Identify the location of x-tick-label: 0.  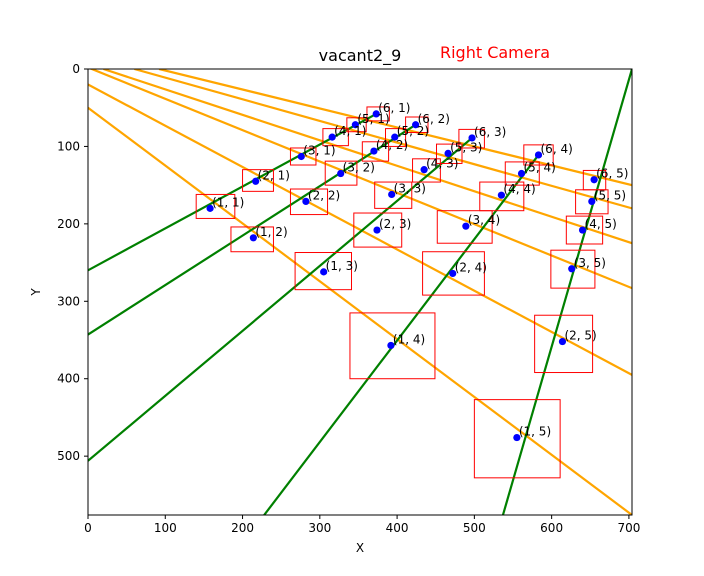
(88, 528).